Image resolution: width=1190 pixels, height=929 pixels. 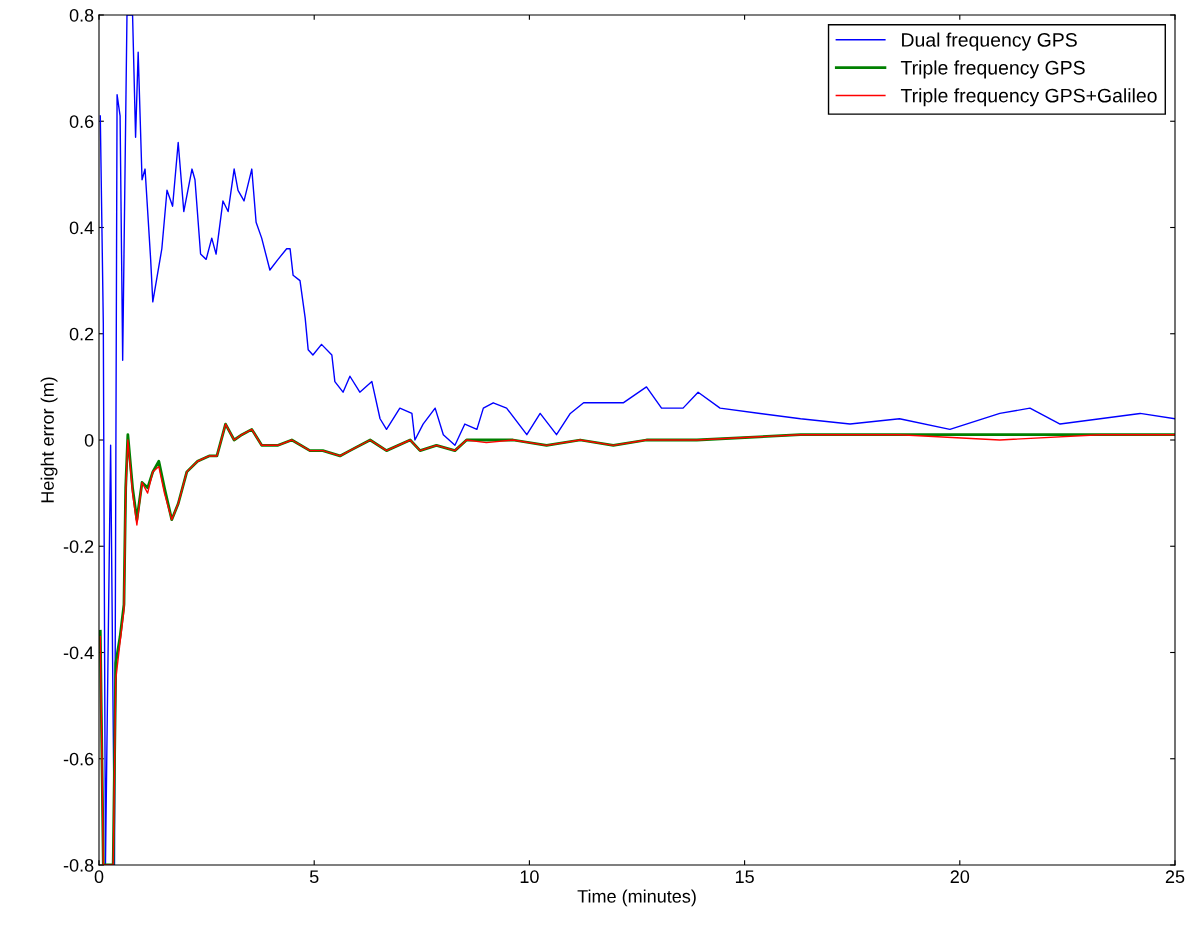 I want to click on x-tick-label: 10, so click(x=529, y=877).